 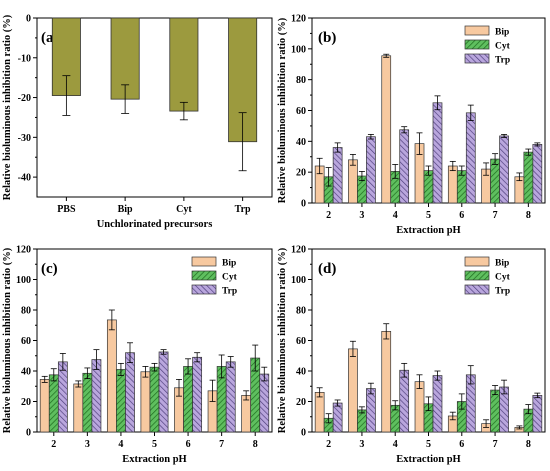 I want to click on x-tick-label: Bip, so click(x=125, y=209).